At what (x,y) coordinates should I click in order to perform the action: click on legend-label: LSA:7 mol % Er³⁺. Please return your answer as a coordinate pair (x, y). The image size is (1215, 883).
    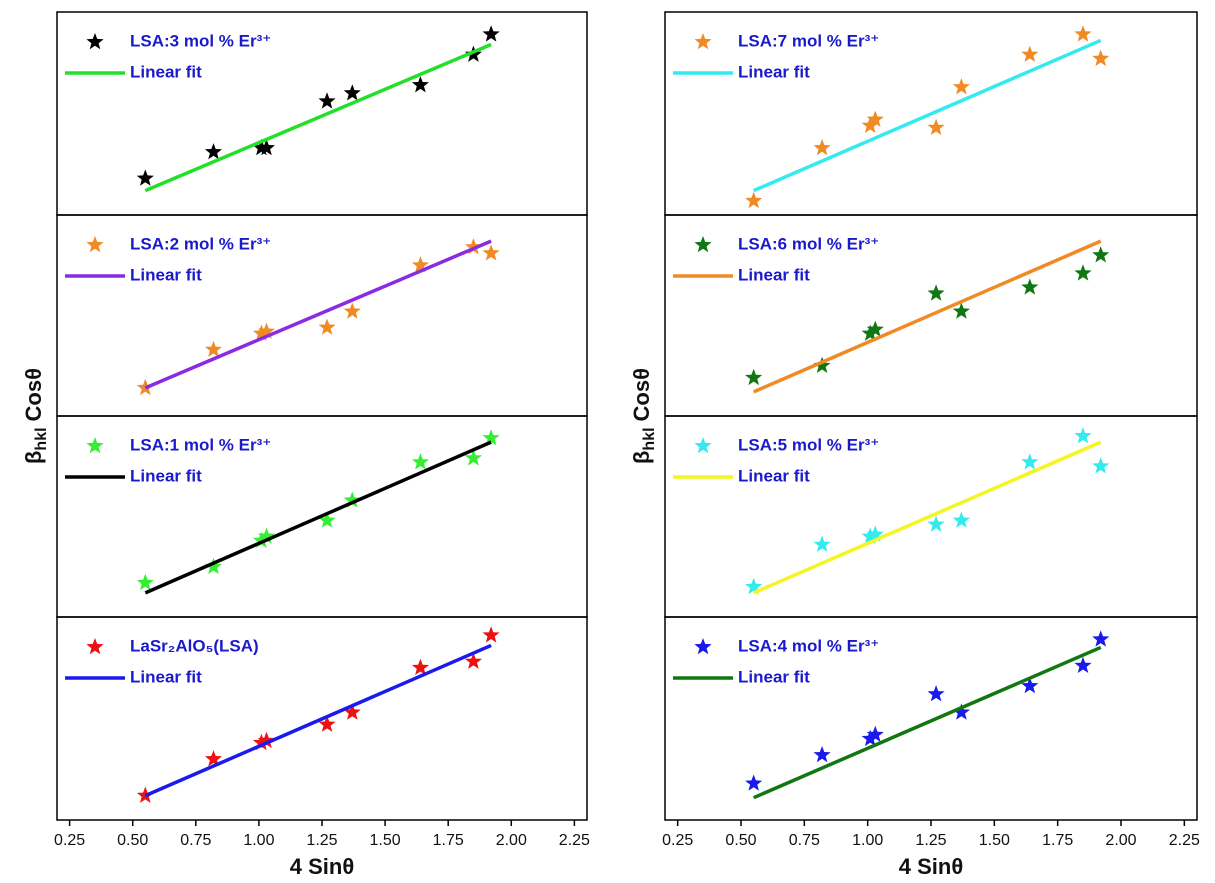
    Looking at the image, I should click on (808, 40).